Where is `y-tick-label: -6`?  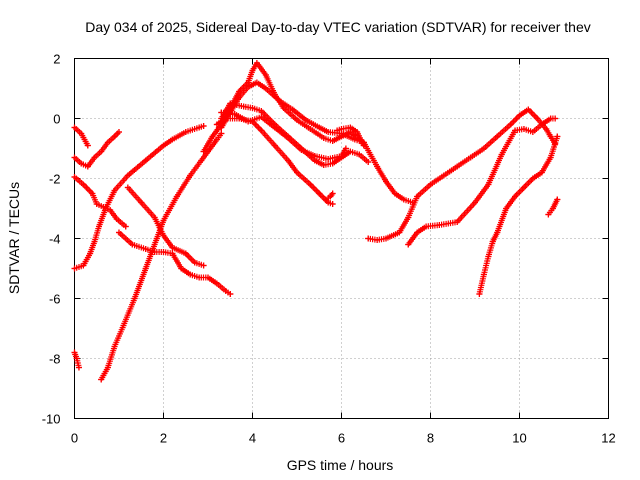 y-tick-label: -6 is located at coordinates (55, 299).